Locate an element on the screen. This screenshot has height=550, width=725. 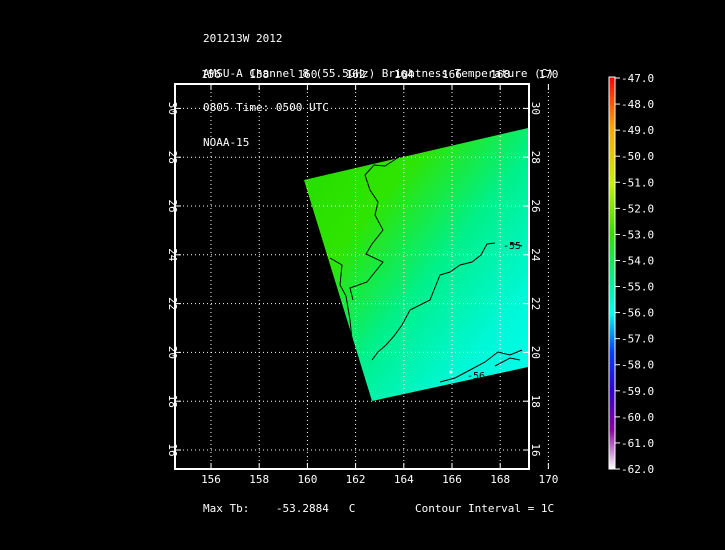
lat-label-right: 28 is located at coordinates (535, 157).